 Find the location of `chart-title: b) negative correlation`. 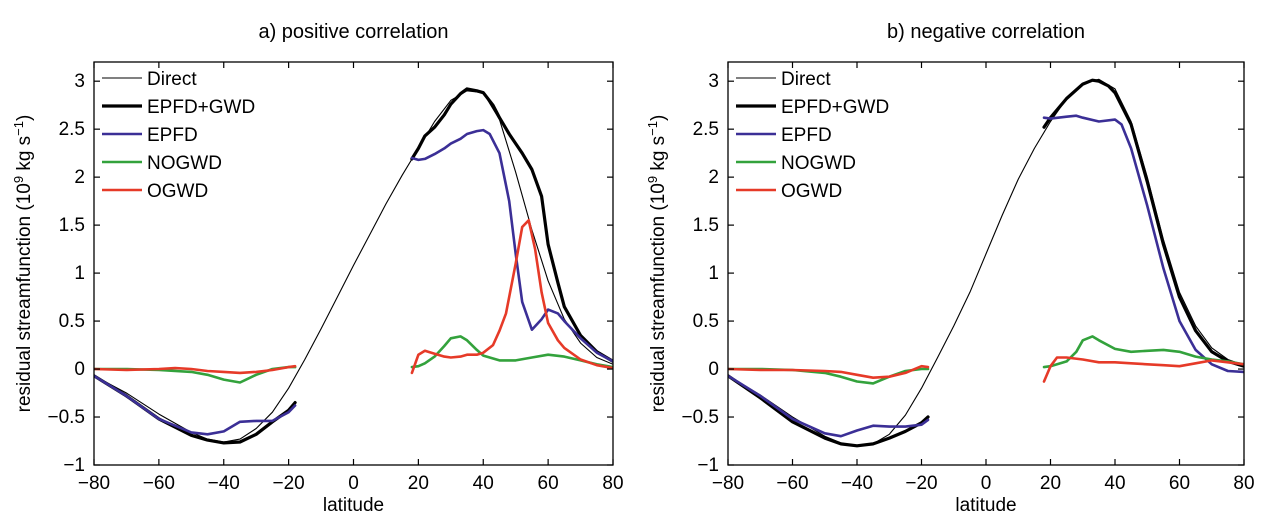

chart-title: b) negative correlation is located at coordinates (986, 32).